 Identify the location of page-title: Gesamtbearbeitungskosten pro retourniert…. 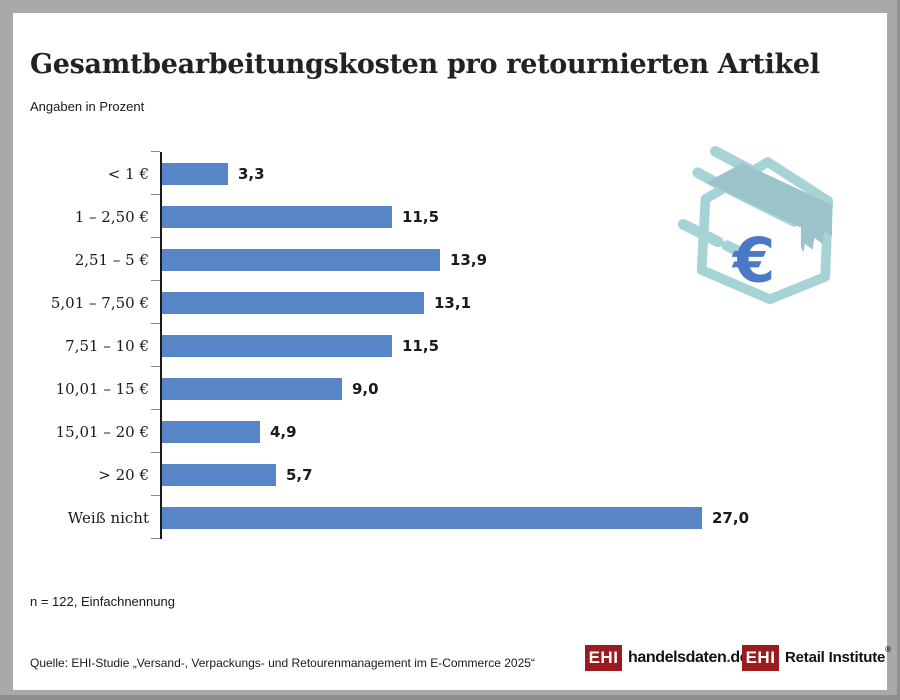
(425, 64).